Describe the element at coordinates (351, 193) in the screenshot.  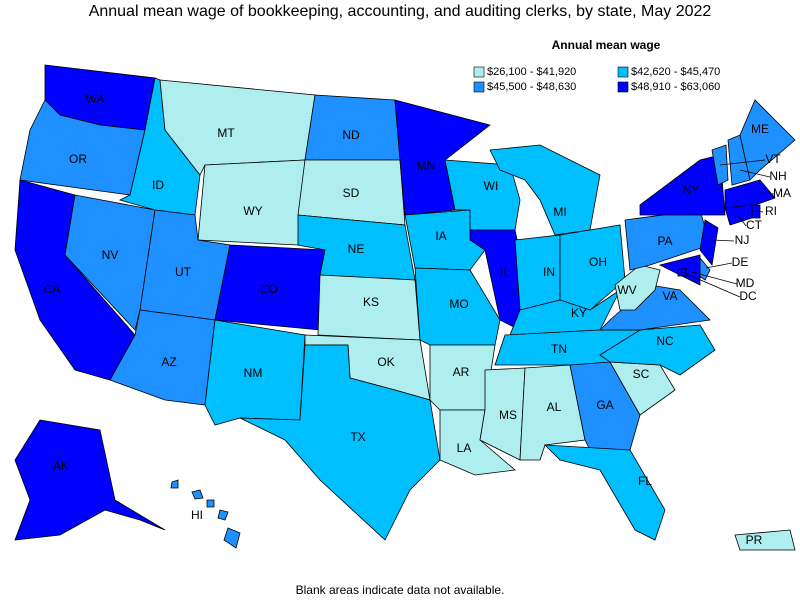
I see `state-label: SD` at that location.